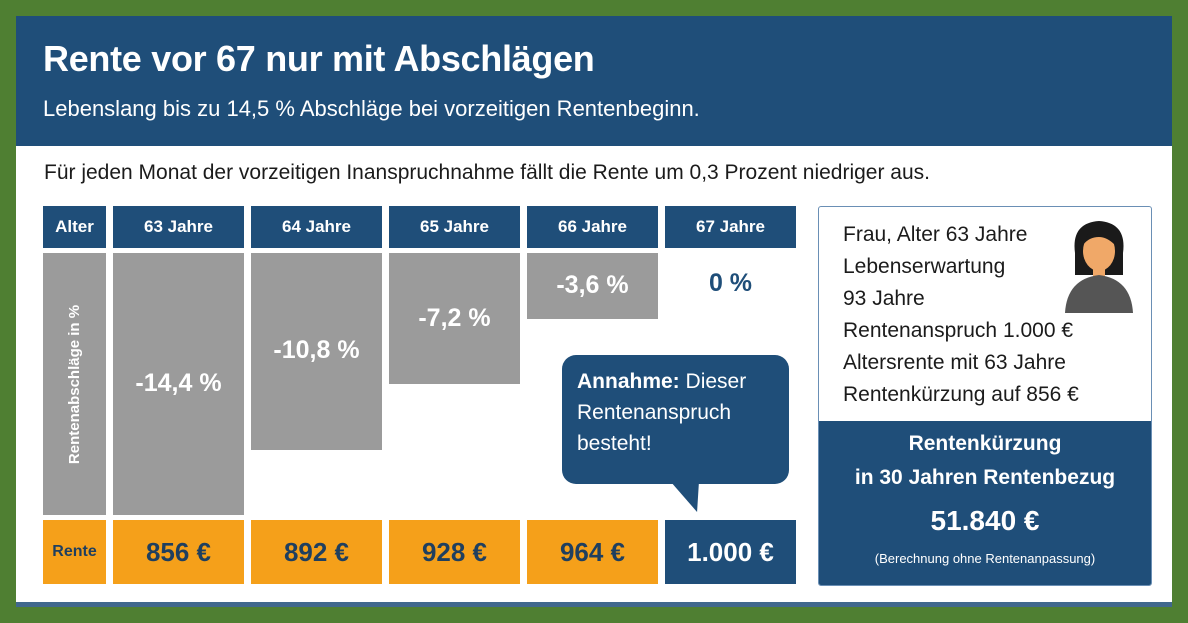  What do you see at coordinates (730, 552) in the screenshot?
I see `rente-67: 1.000 €` at bounding box center [730, 552].